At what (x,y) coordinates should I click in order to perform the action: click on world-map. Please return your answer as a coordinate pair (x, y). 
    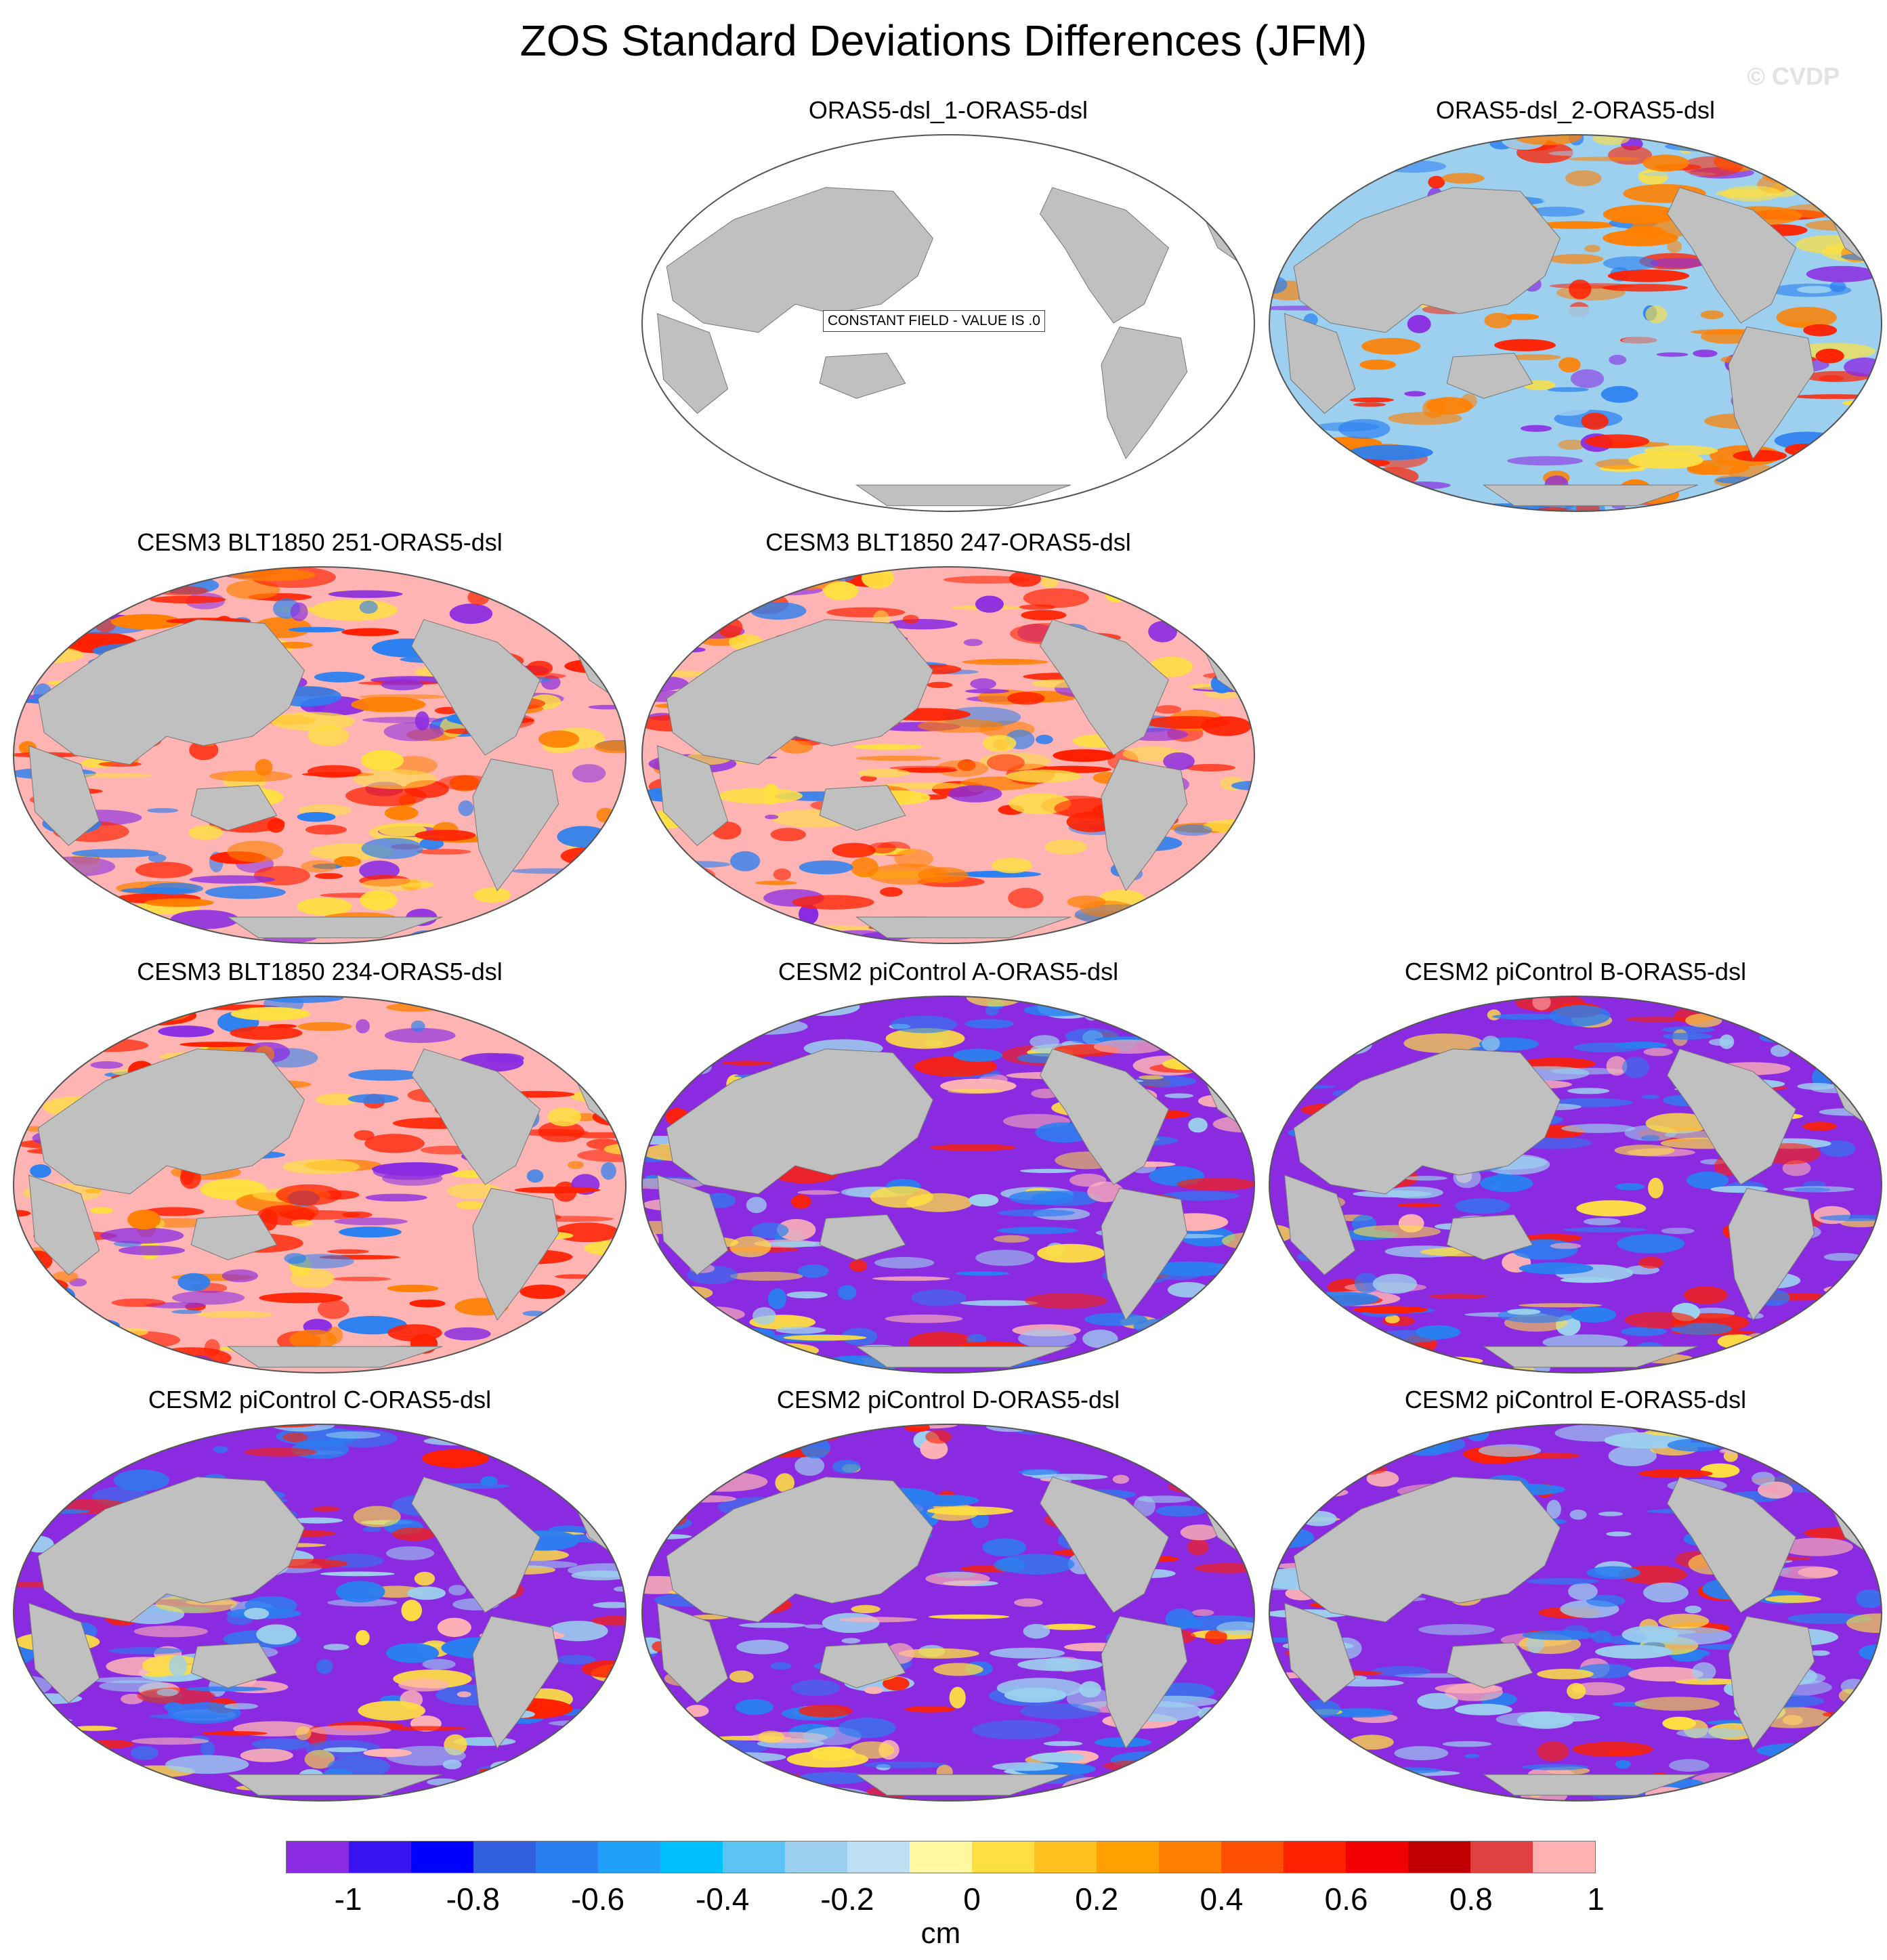
    Looking at the image, I should click on (320, 1184).